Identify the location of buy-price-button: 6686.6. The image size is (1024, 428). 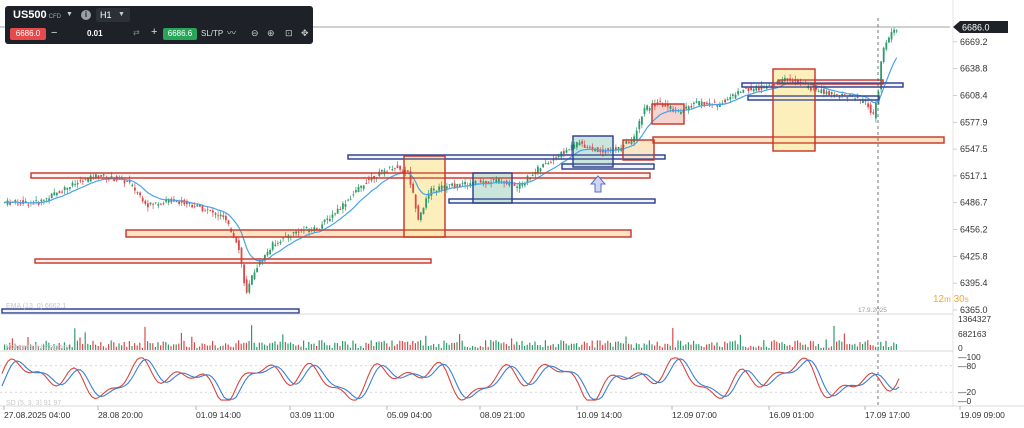
(180, 34).